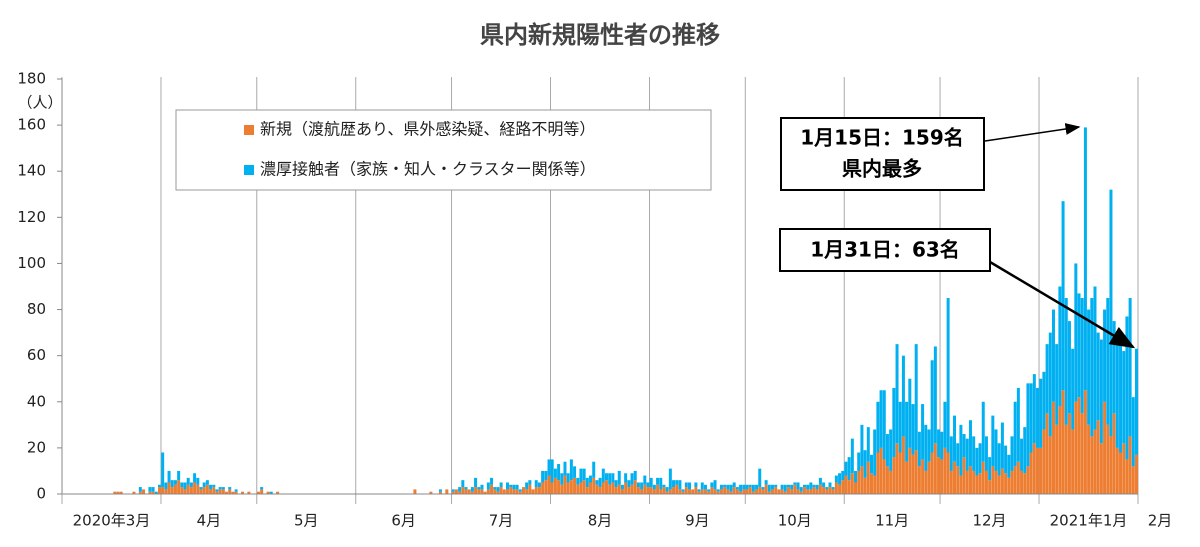 The image size is (1200, 547). I want to click on legend, so click(443, 150).